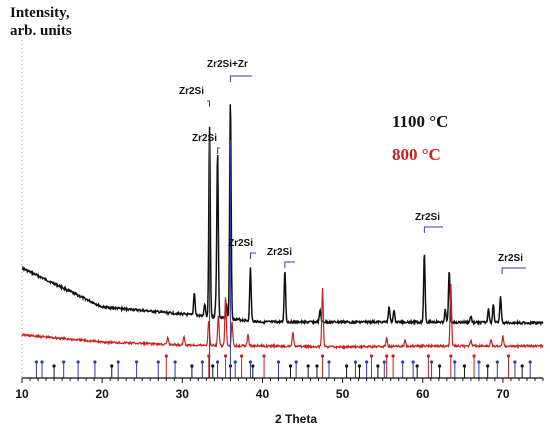  What do you see at coordinates (40, 13) in the screenshot?
I see `y-axis-label-line1: Intensity,` at bounding box center [40, 13].